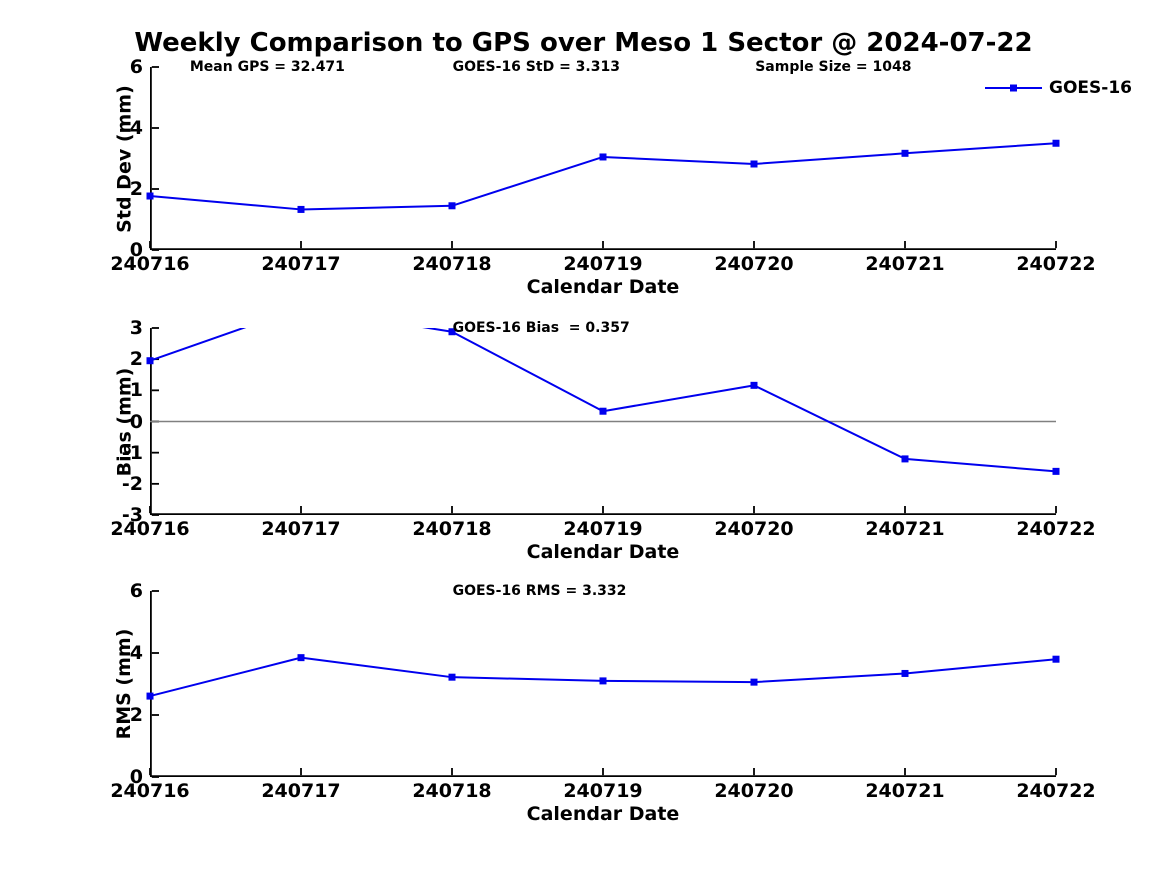 The width and height of the screenshot is (1167, 875). I want to click on y-tick-label: 3, so click(136, 328).